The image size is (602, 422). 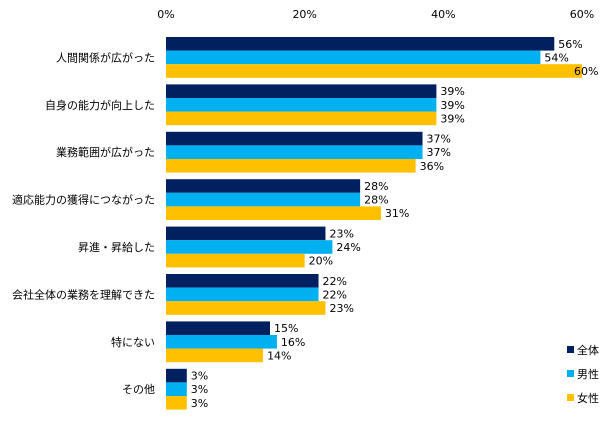 What do you see at coordinates (304, 14) in the screenshot?
I see `x-tick-label: 20%` at bounding box center [304, 14].